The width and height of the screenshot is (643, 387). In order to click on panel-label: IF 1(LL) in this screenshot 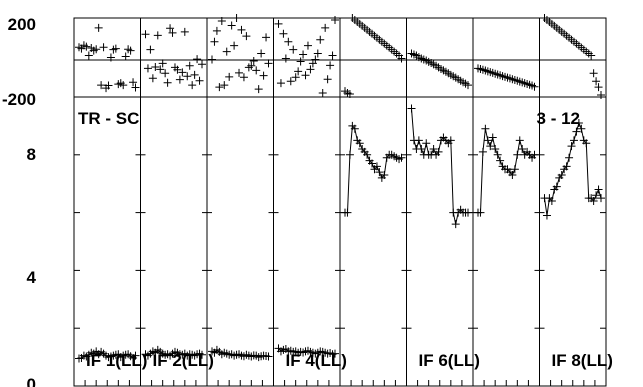, I will do `click(116, 360)`.